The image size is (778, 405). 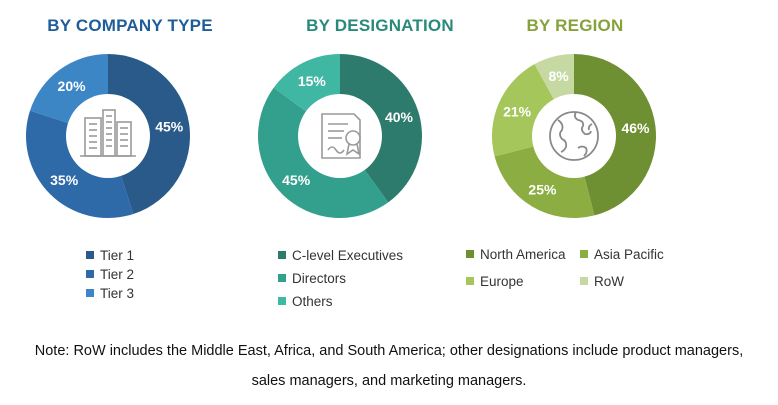 I want to click on legend-item-row: RoW, so click(x=602, y=281).